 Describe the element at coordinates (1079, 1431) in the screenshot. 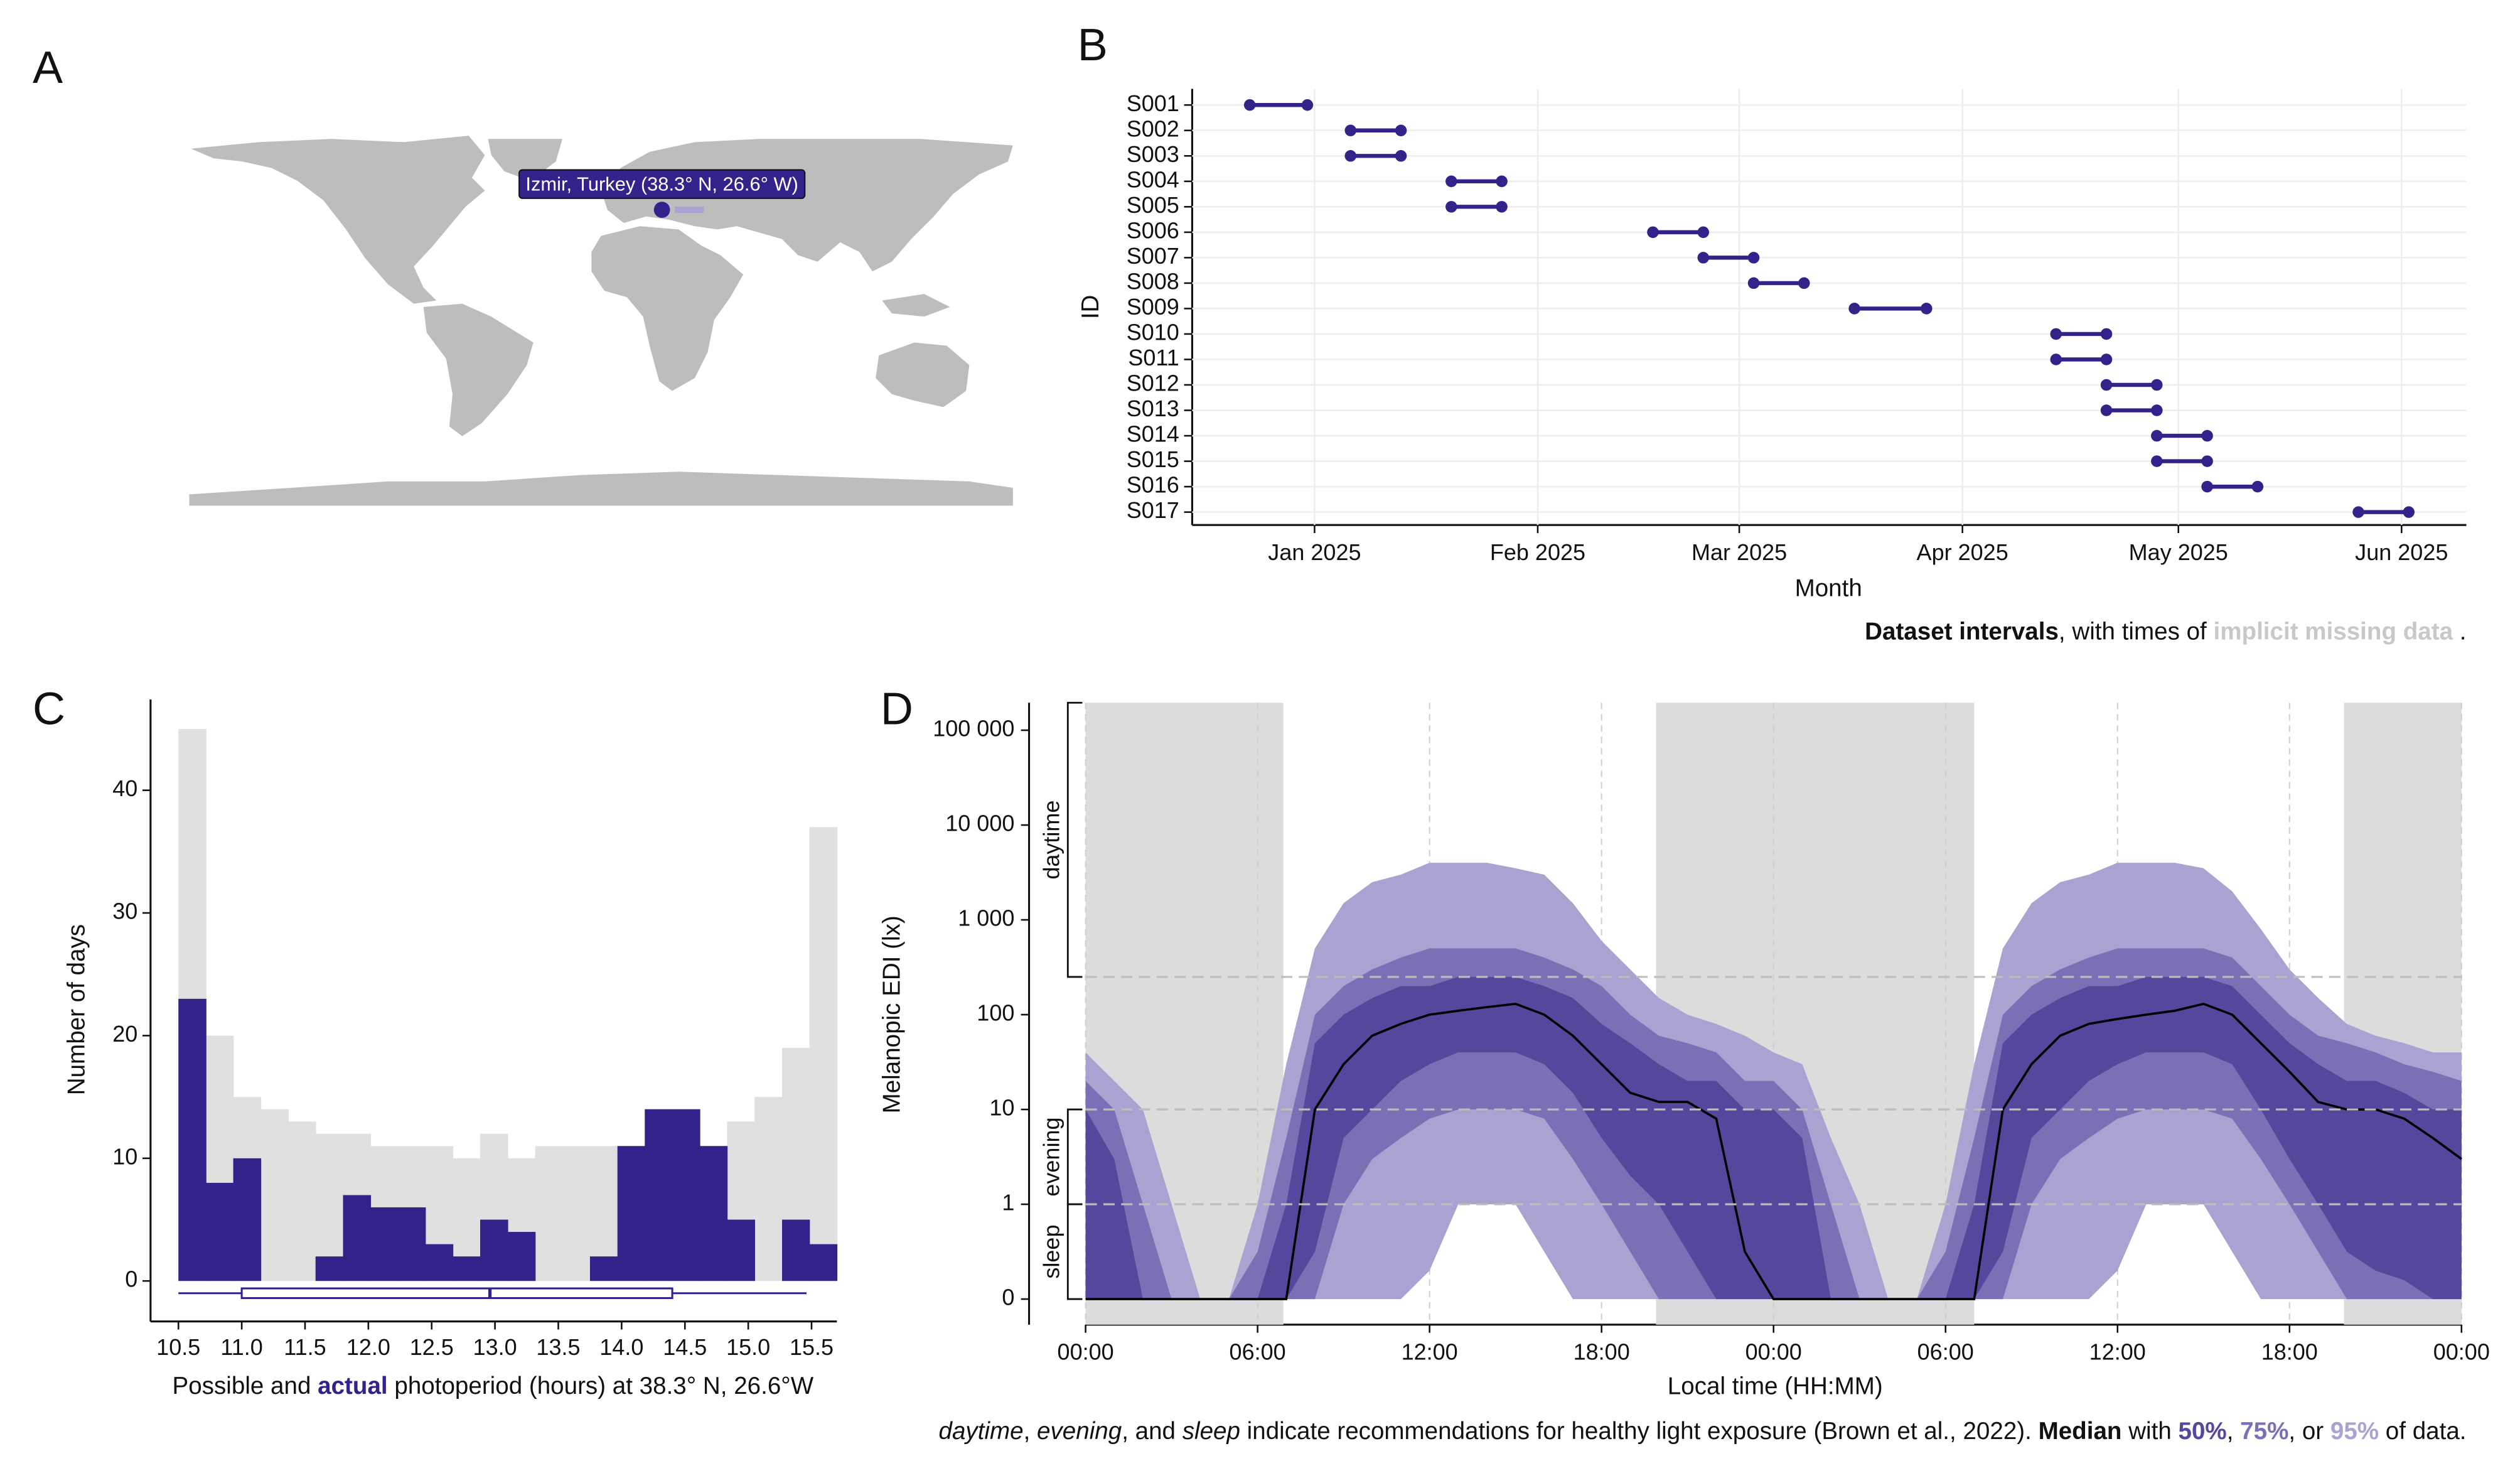

I see `caption-part: evening` at that location.